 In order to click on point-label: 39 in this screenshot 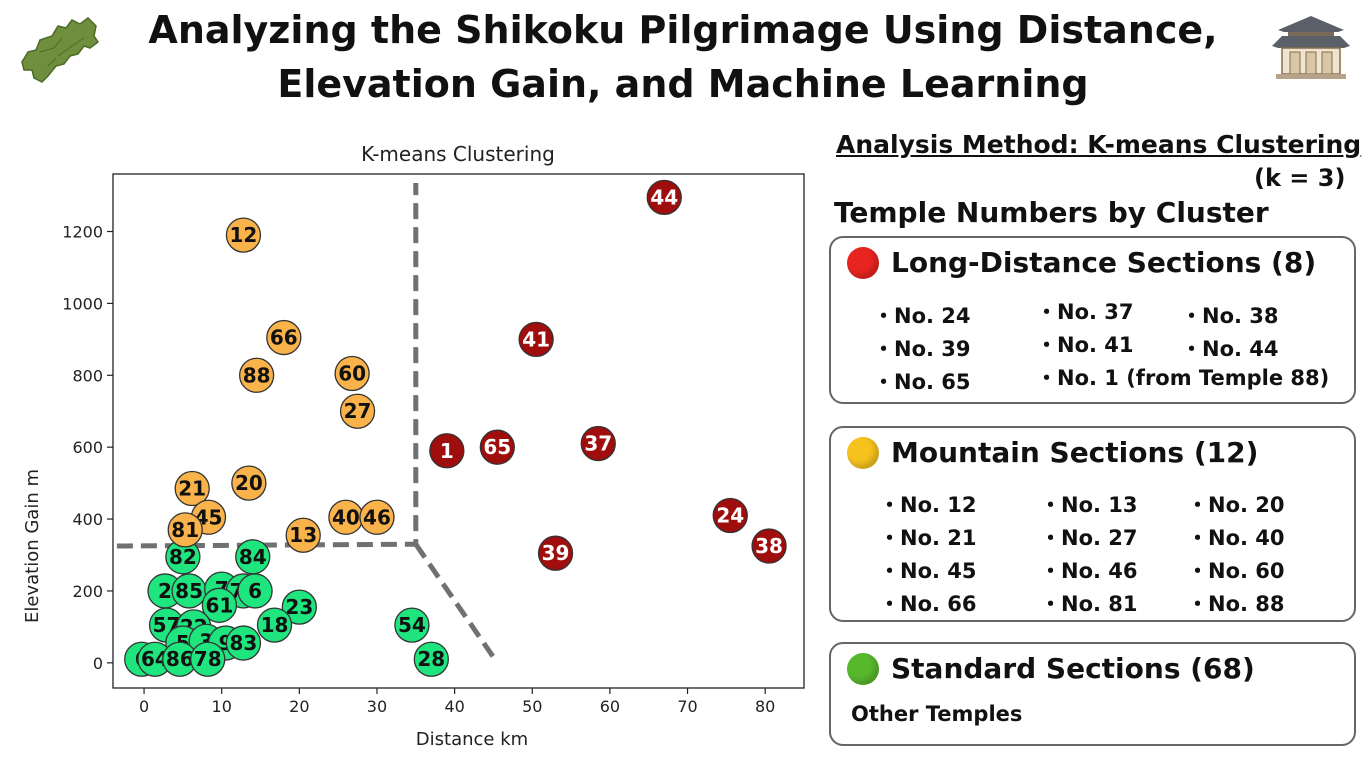, I will do `click(556, 553)`.